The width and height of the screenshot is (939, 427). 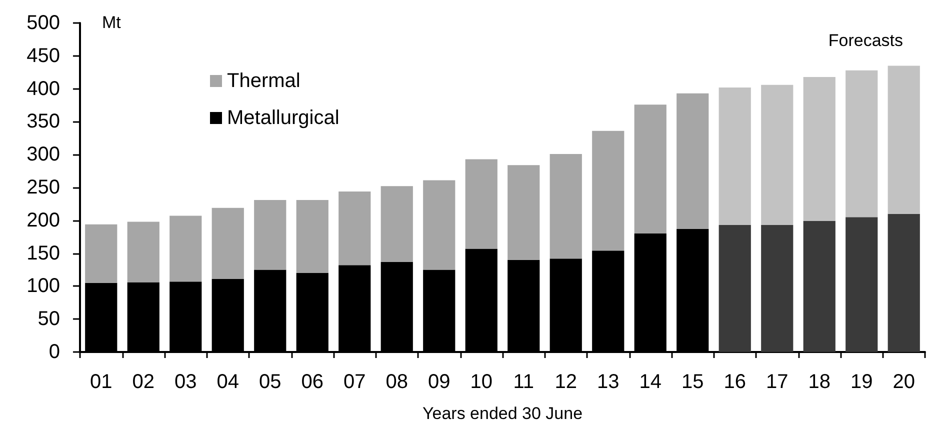 What do you see at coordinates (693, 382) in the screenshot?
I see `x-tick-label: 15` at bounding box center [693, 382].